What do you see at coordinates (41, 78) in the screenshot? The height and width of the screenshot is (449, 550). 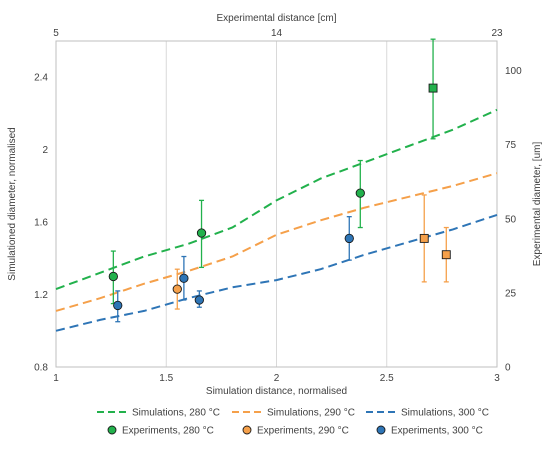 I see `left-tick-label: 2.4` at bounding box center [41, 78].